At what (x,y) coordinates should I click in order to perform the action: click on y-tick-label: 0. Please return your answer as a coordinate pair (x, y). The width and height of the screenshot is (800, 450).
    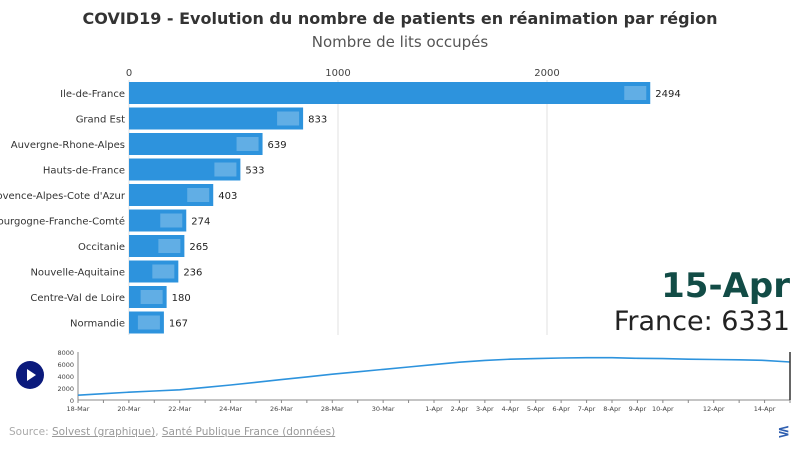
    Looking at the image, I should click on (72, 401).